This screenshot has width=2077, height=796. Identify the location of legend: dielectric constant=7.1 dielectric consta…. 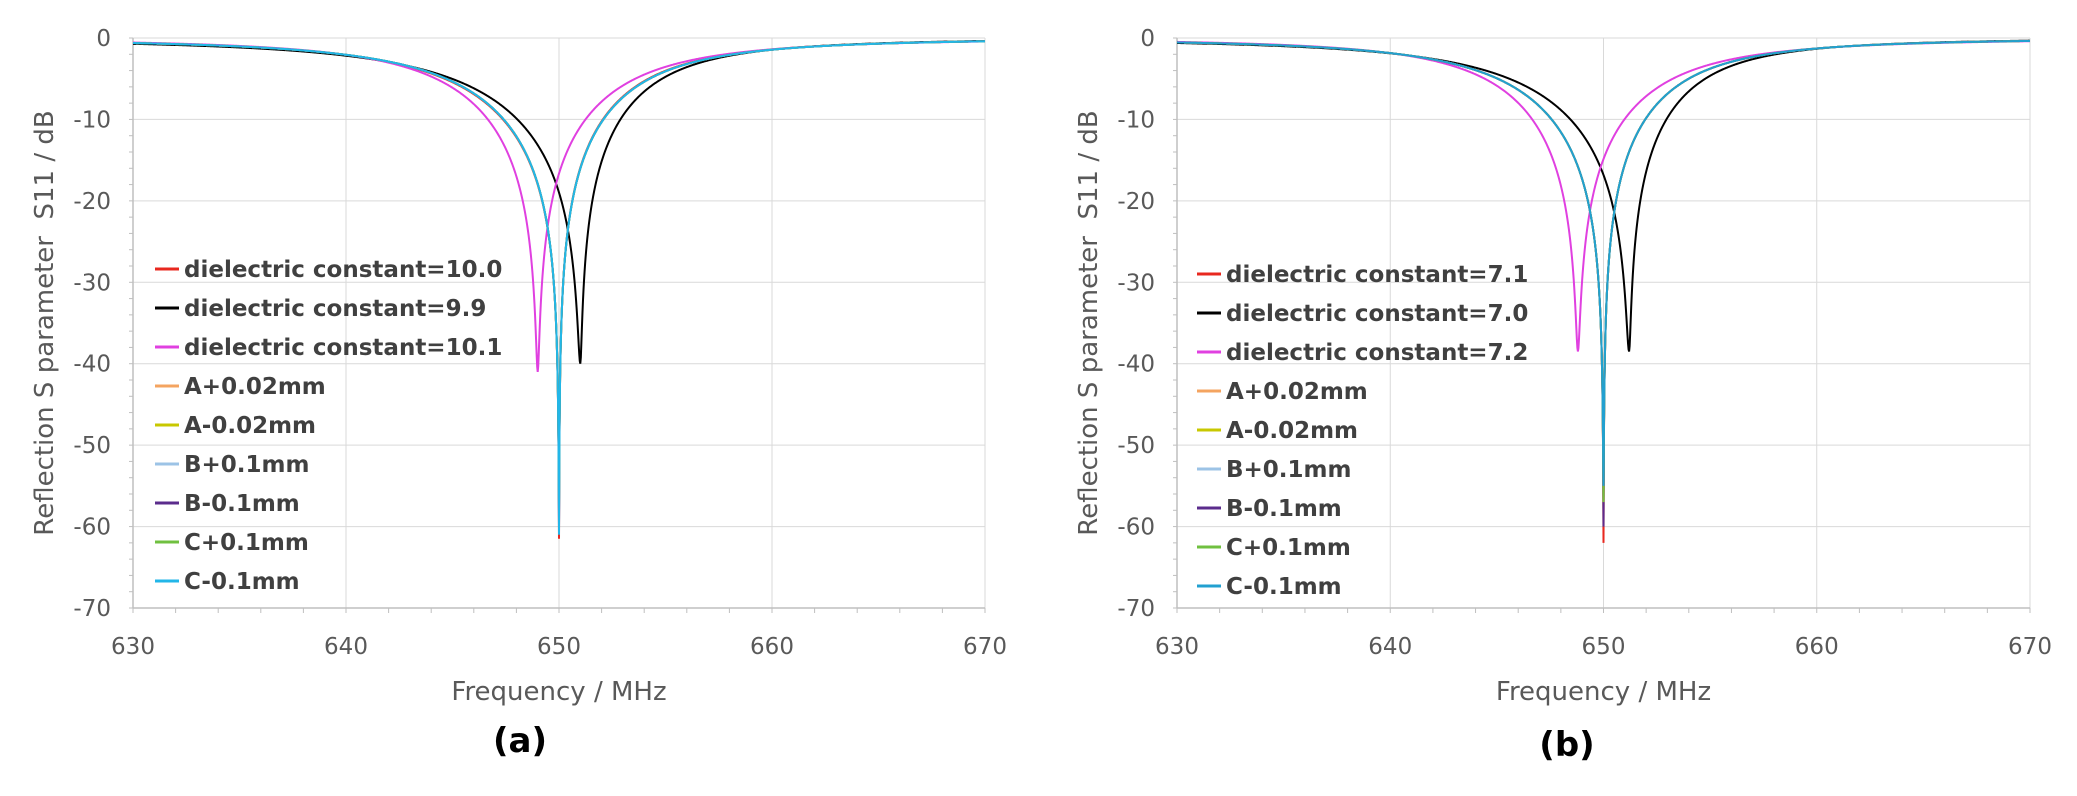
(1362, 431).